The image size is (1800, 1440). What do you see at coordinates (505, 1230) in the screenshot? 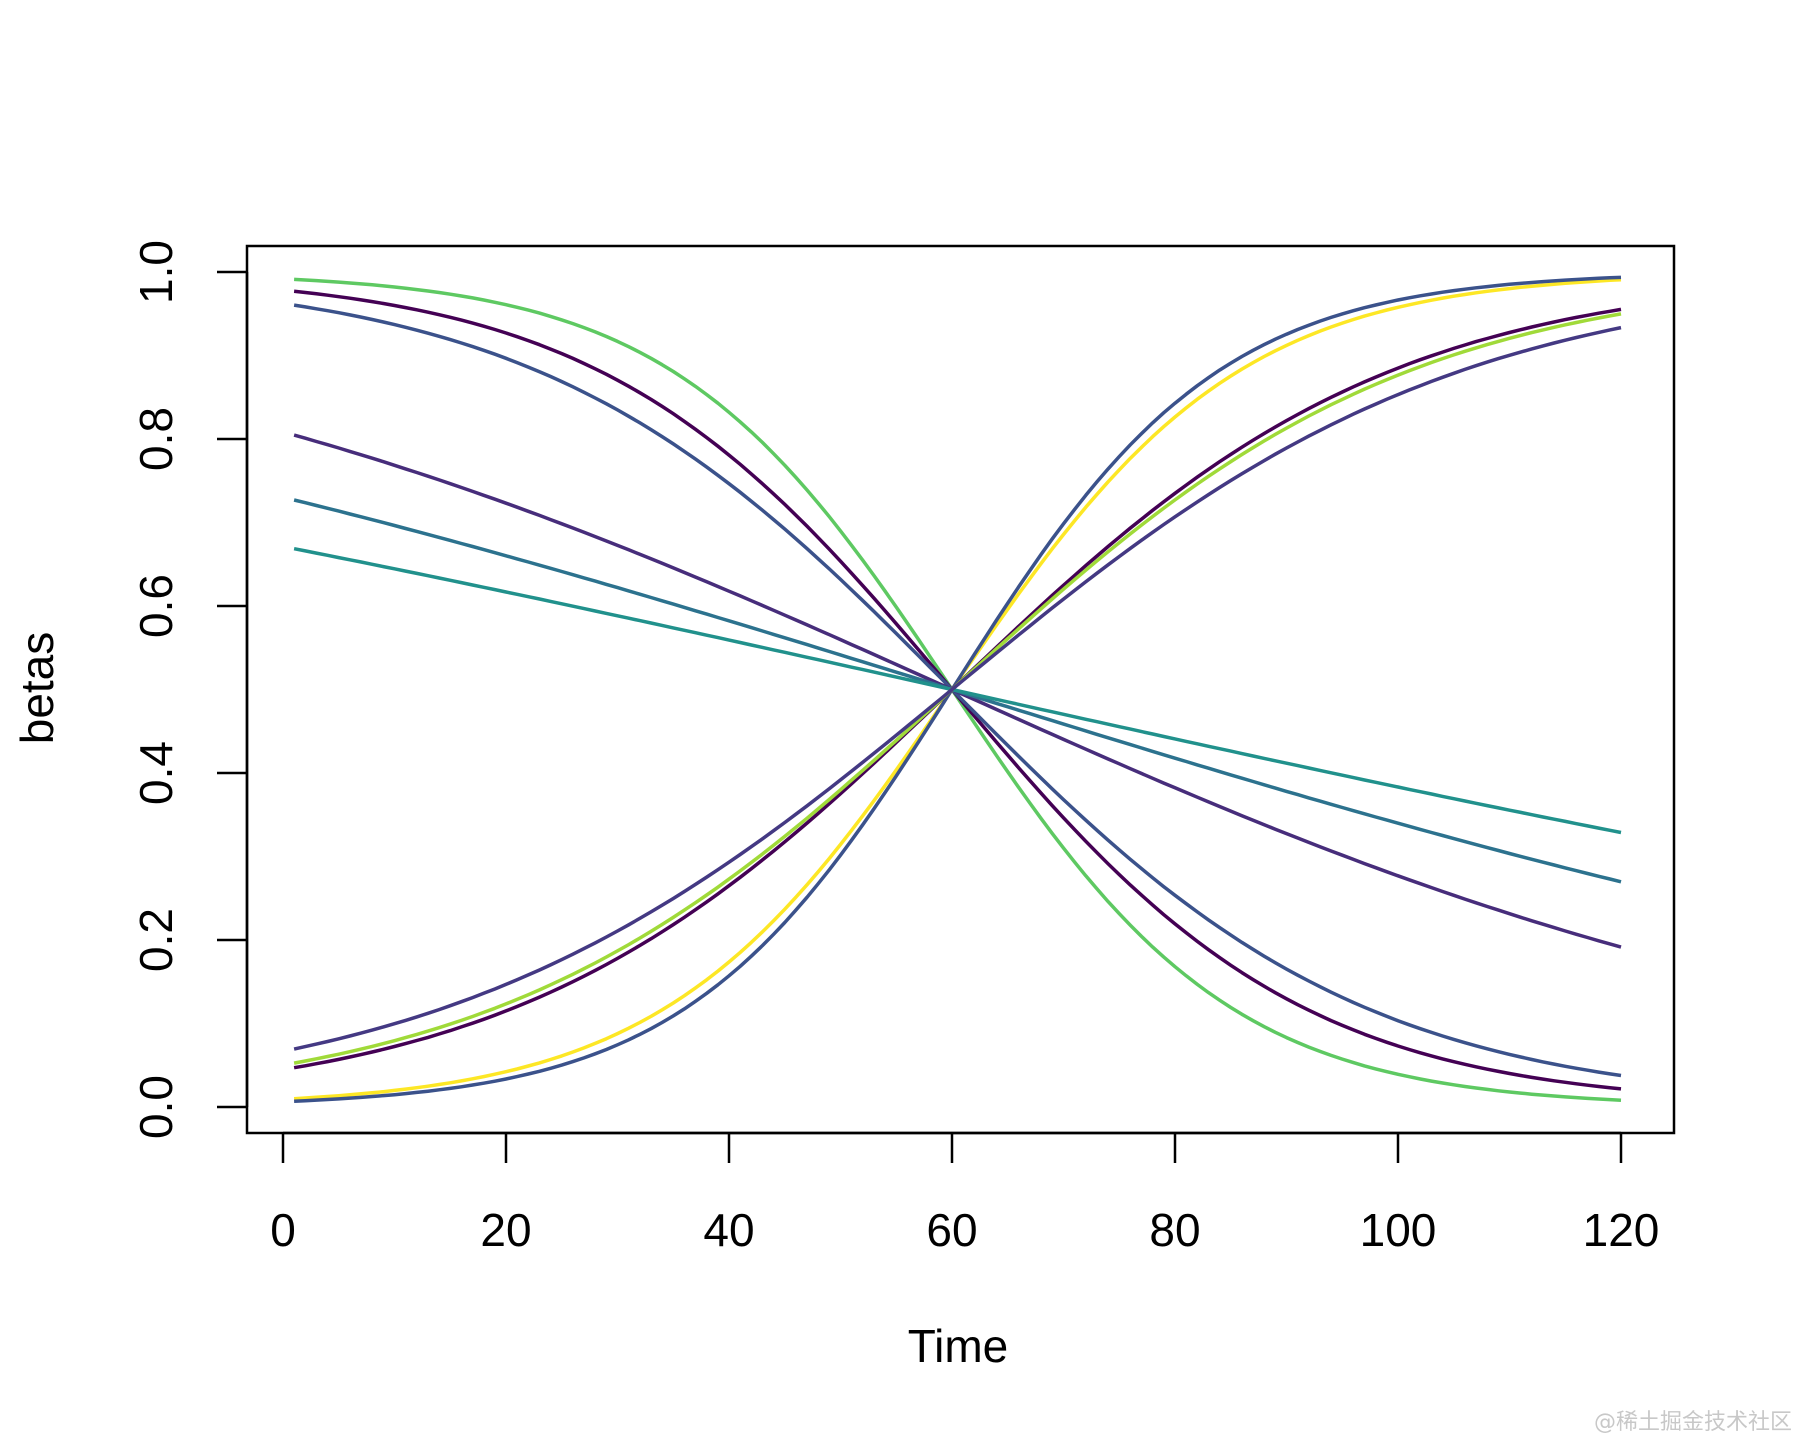
I see `x-tick-label: 20` at bounding box center [505, 1230].